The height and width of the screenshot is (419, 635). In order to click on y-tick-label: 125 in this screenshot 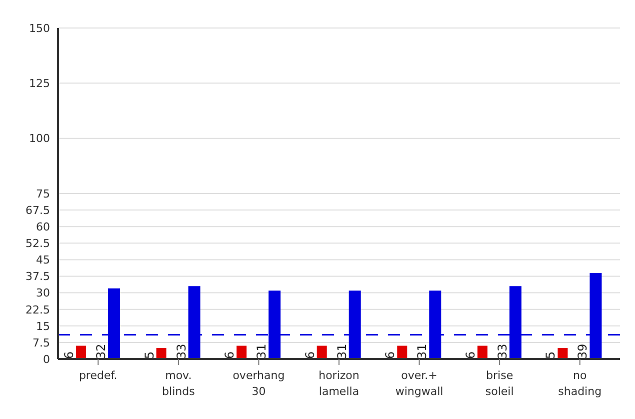, I will do `click(39, 83)`.